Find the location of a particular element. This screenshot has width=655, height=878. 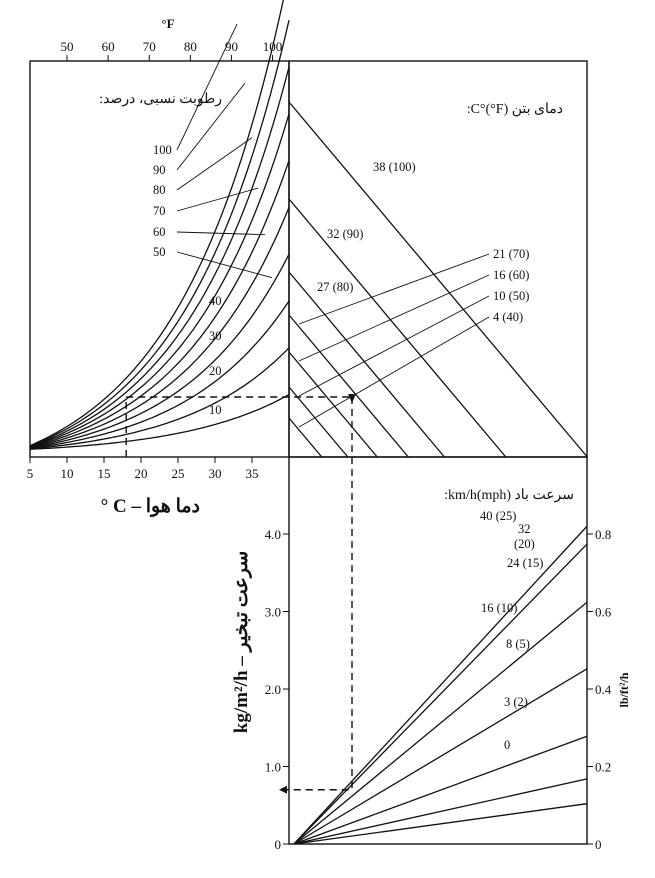

fahrenheit-tick-label: 50 is located at coordinates (67, 46).